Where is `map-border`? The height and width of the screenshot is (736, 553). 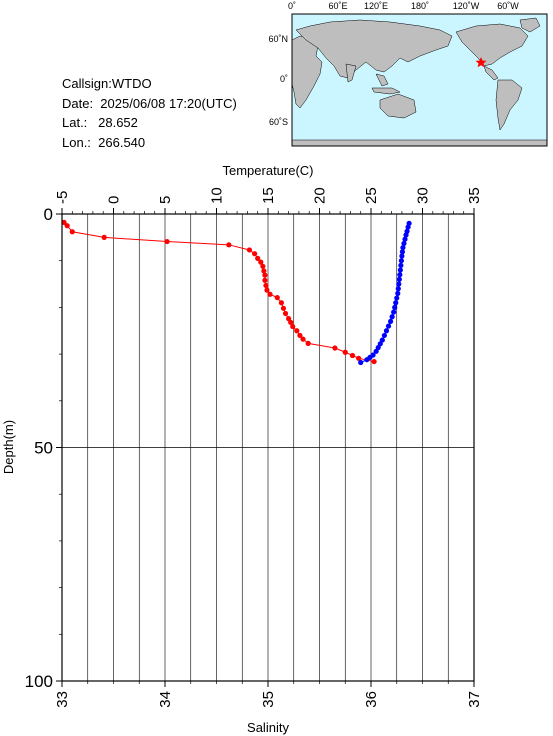
map-border is located at coordinates (419, 80).